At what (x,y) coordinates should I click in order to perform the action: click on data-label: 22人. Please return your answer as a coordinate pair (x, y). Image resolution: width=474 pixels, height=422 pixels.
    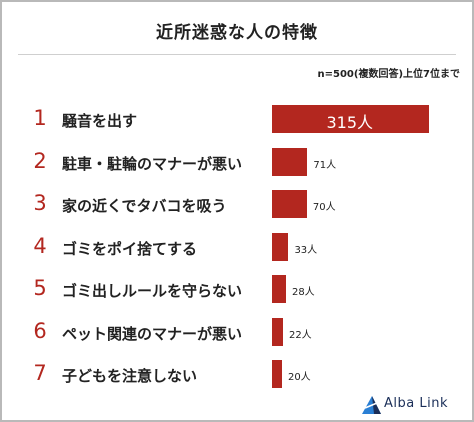
    Looking at the image, I should click on (300, 335).